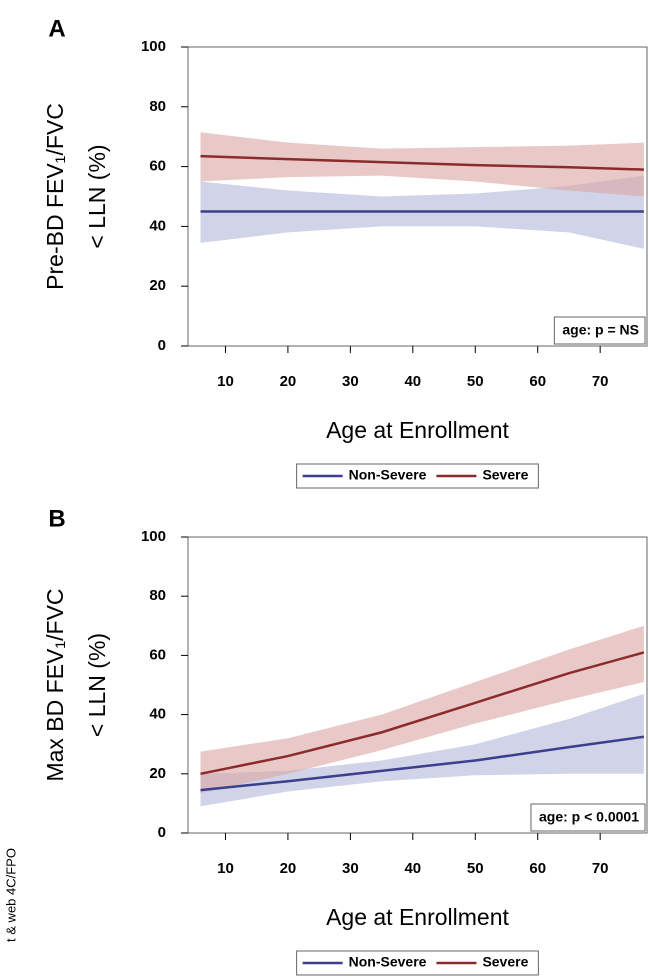 Image resolution: width=649 pixels, height=976 pixels. I want to click on annotation: age: p < 0.0001, so click(589, 817).